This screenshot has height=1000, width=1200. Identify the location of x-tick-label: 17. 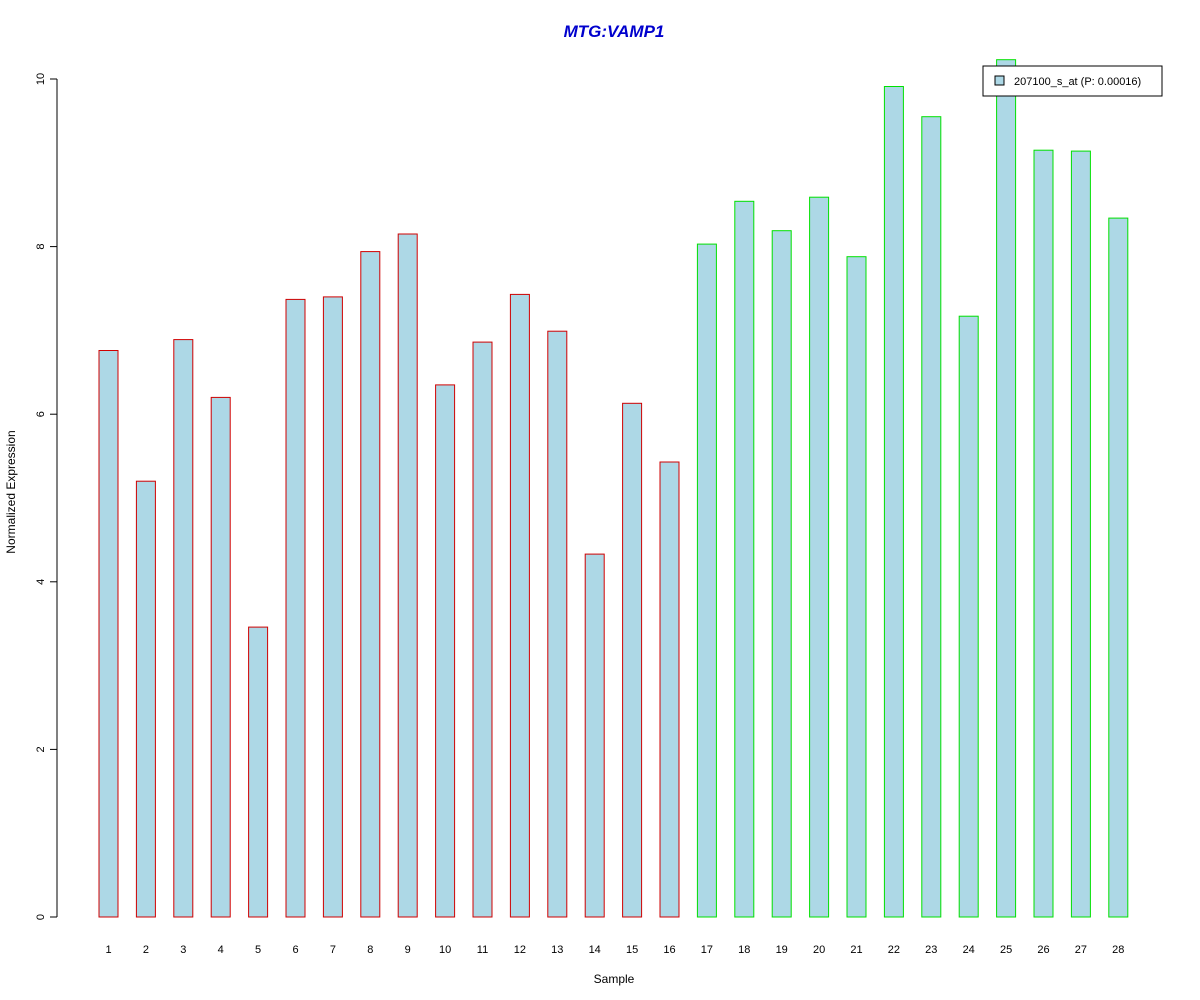
(707, 950).